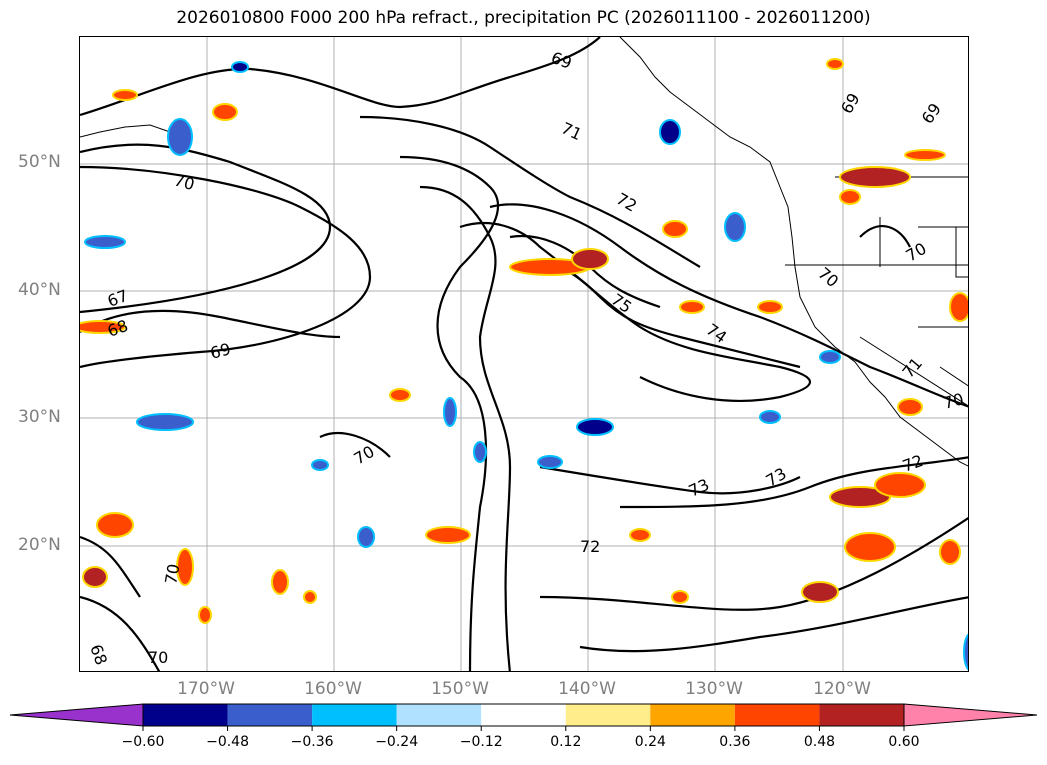  I want to click on colorbar-tick-label: 0.24, so click(650, 742).